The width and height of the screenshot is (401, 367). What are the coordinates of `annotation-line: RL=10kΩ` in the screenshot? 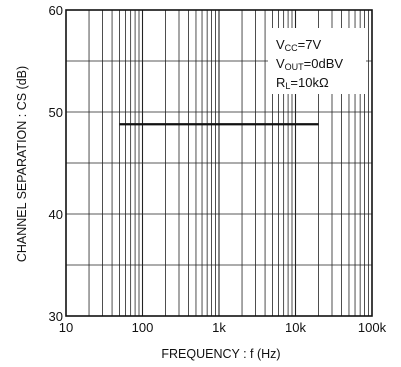 It's located at (302, 83).